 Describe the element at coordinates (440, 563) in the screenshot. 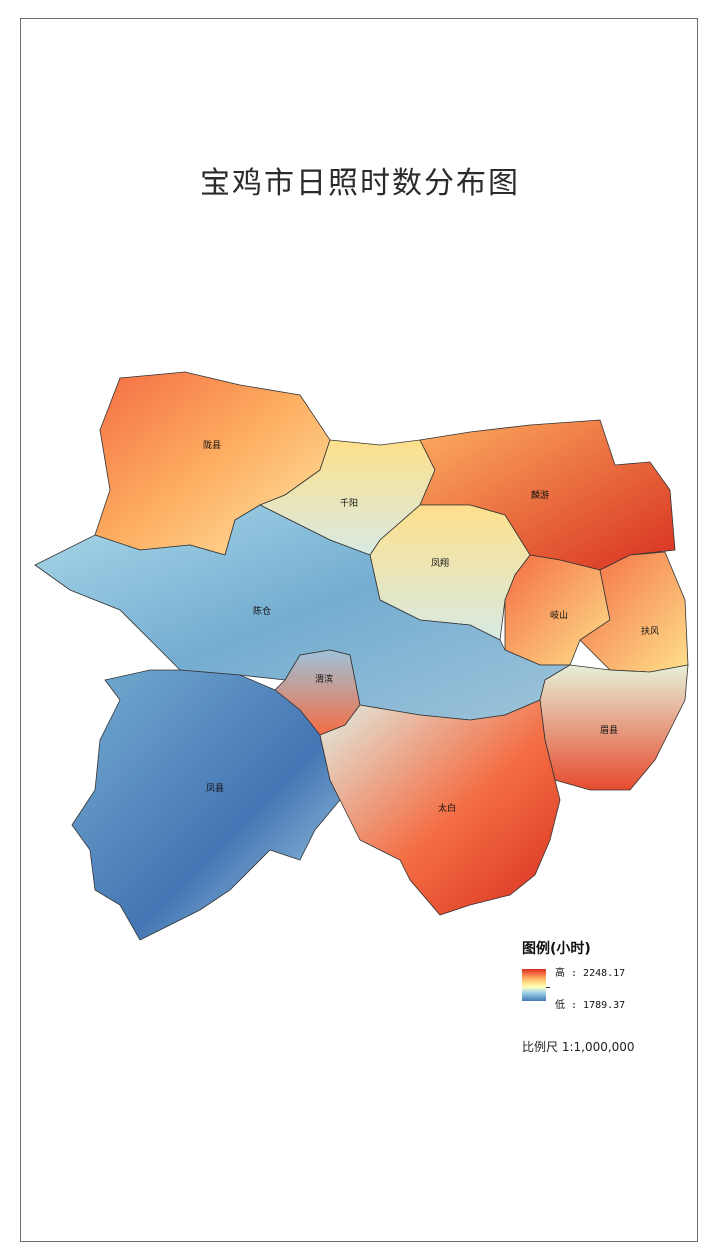

I see `county-label-fengxiang: 凤翔` at that location.